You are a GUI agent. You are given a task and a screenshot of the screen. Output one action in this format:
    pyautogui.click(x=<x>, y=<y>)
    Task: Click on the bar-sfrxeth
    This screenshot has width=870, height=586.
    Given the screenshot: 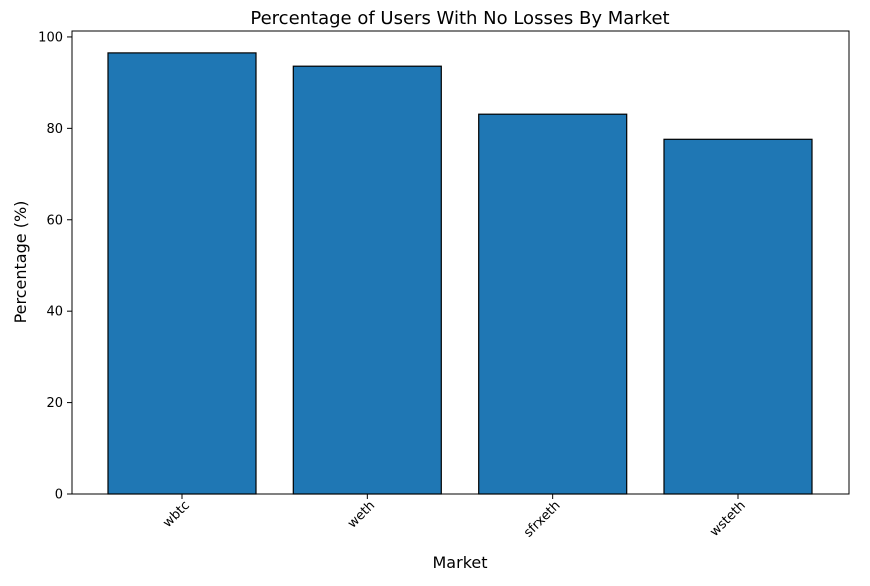 What is the action you would take?
    pyautogui.click(x=553, y=304)
    